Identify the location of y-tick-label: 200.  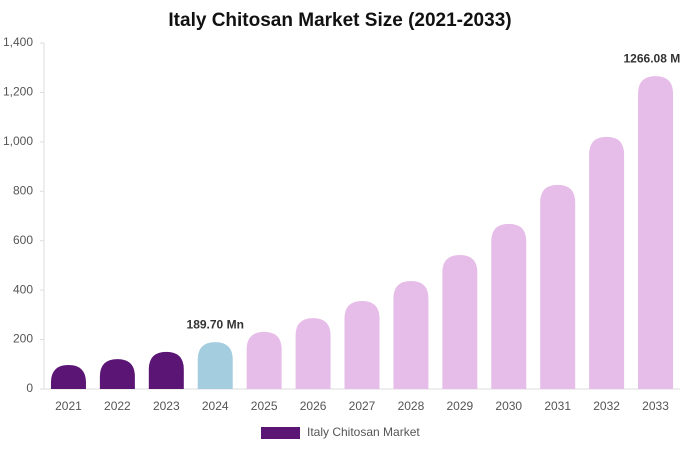
(23, 339).